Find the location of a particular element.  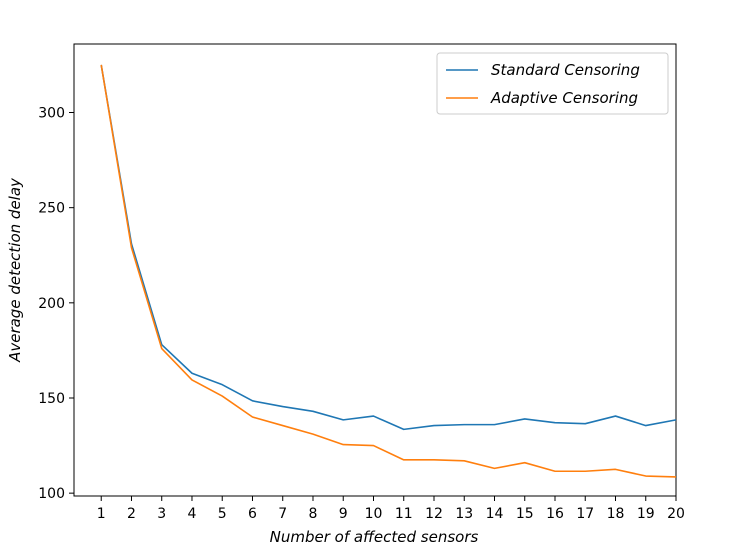

x-tick-label: 19 is located at coordinates (646, 514).